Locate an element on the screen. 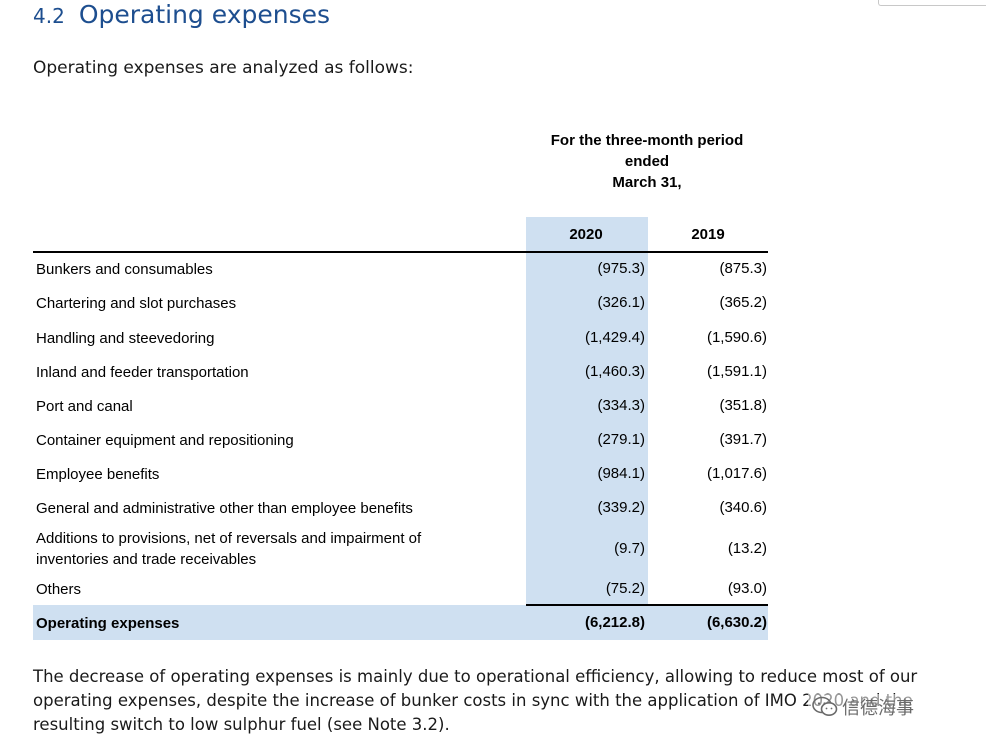 The height and width of the screenshot is (751, 986). row-value-2020: (984.1) is located at coordinates (621, 473).